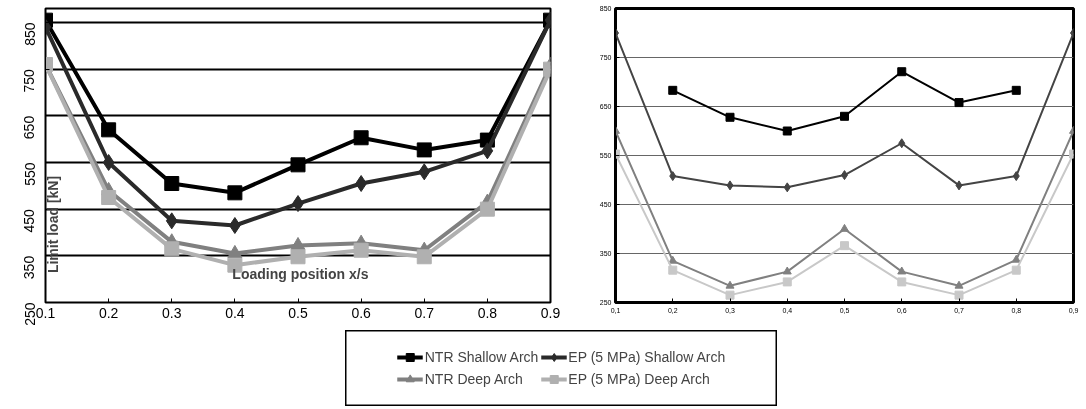 This screenshot has height=409, width=1086. What do you see at coordinates (29, 127) in the screenshot?
I see `y-tick-label: 650` at bounding box center [29, 127].